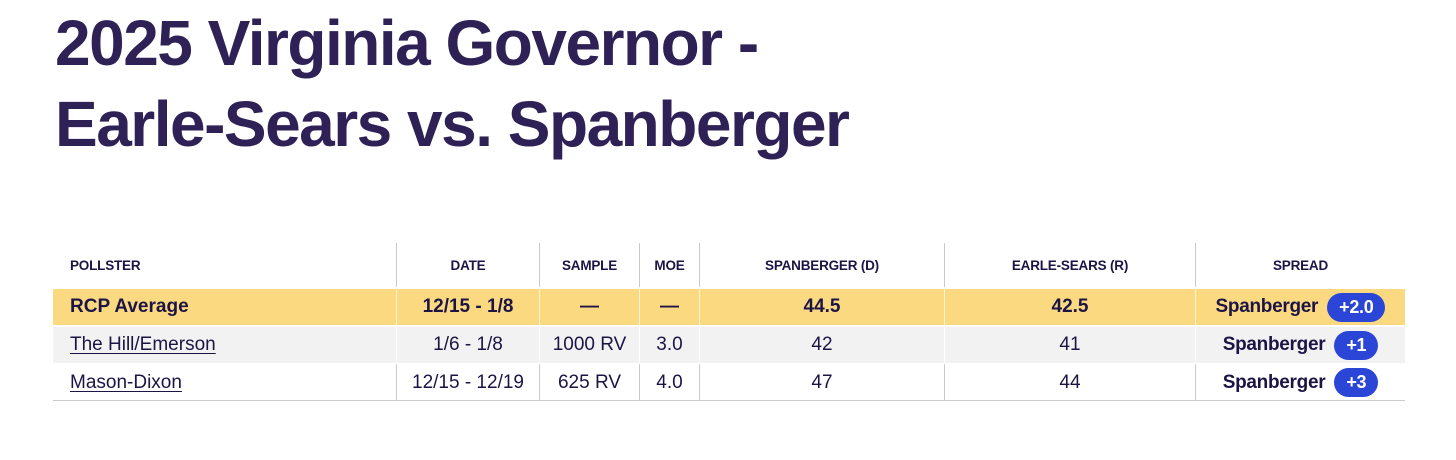 This screenshot has width=1456, height=460. What do you see at coordinates (589, 306) in the screenshot?
I see `sample-cell: —` at bounding box center [589, 306].